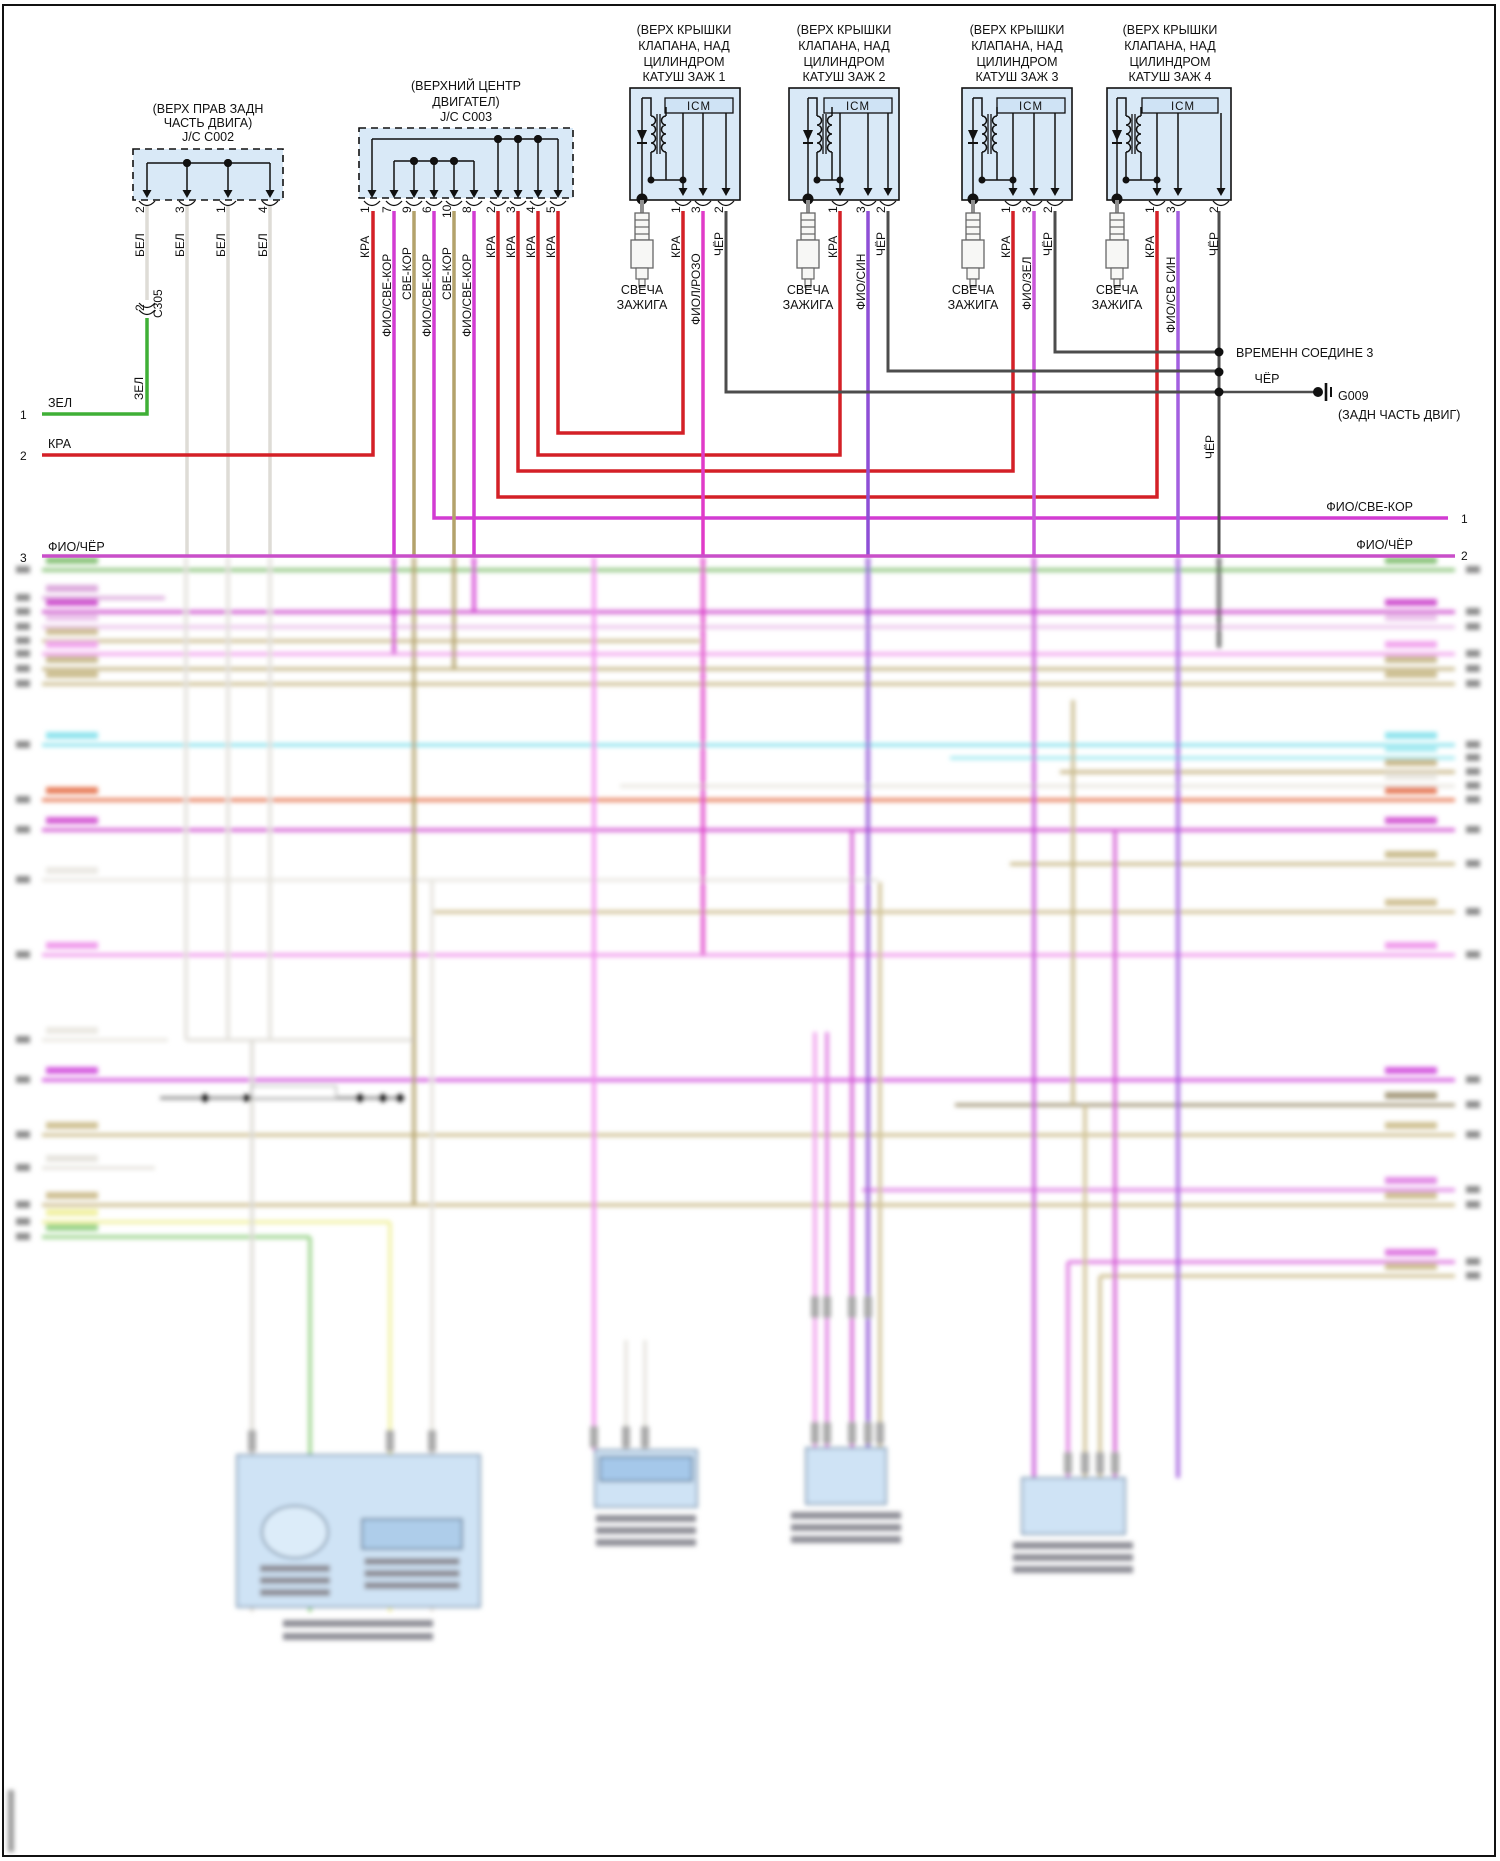 This screenshot has width=1500, height=1861. What do you see at coordinates (844, 46) in the screenshot?
I see `coil2-title-2: КЛАПАНА, НАД` at bounding box center [844, 46].